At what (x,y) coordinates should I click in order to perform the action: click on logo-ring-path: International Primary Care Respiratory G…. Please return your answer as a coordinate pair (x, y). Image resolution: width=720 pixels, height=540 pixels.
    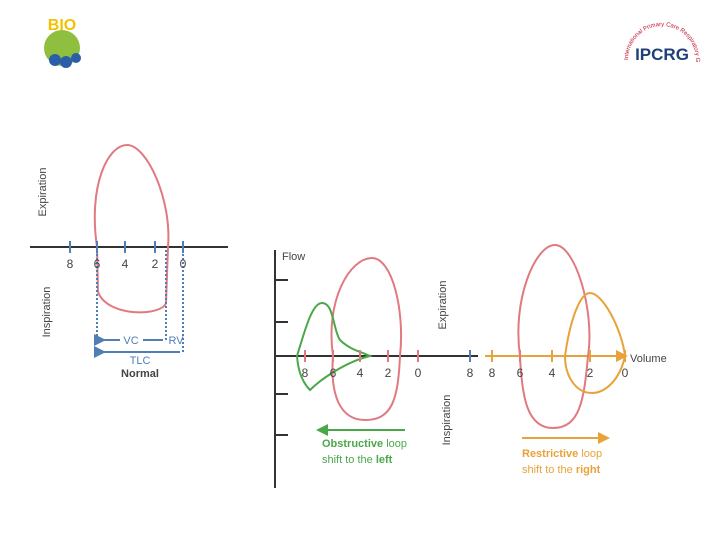
    Looking at the image, I should click on (350, 31).